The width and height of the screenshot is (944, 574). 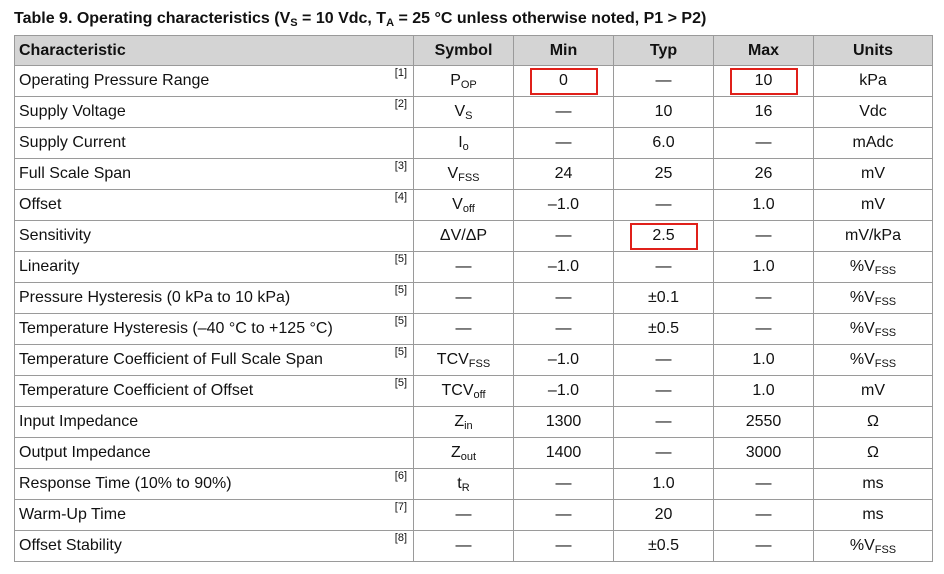 I want to click on max-cell: 2550, so click(x=763, y=422).